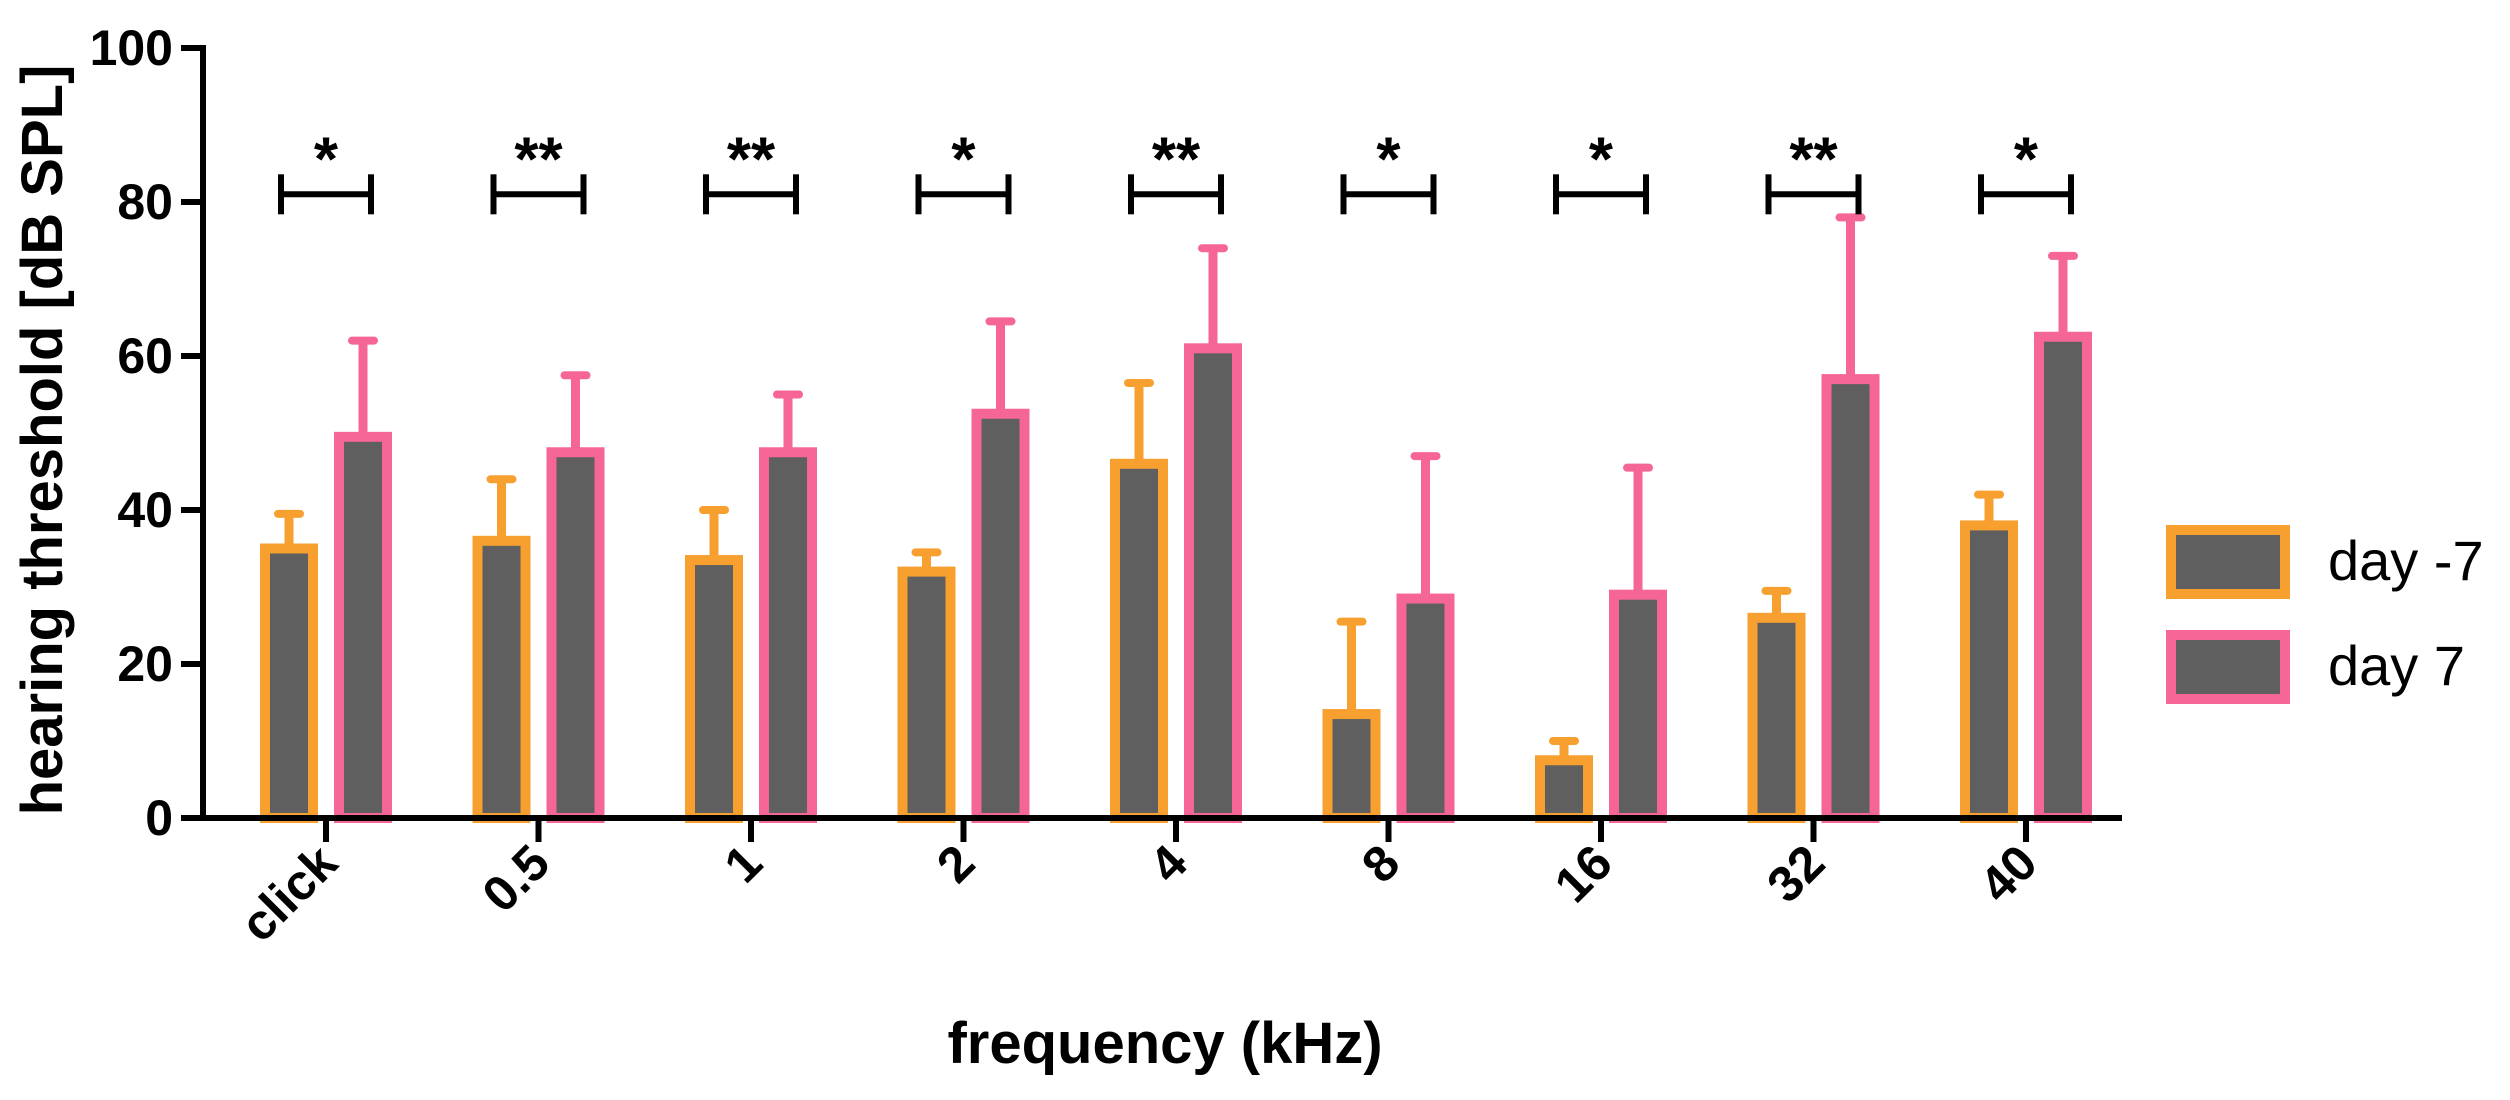 This screenshot has height=1100, width=2510. I want to click on significance-markers: * ** ** * ** * * ** *, so click(1176, 170).